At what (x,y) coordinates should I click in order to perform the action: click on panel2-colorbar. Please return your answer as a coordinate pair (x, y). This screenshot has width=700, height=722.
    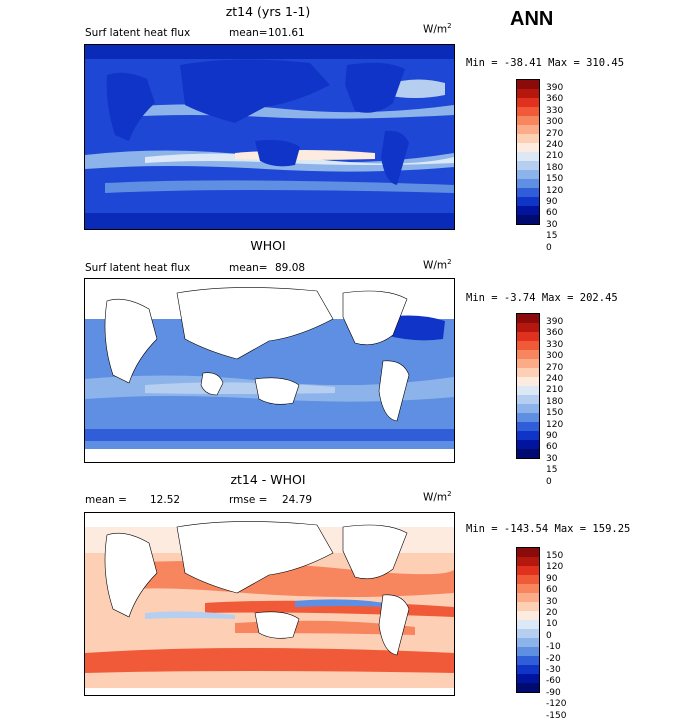
    Looking at the image, I should click on (528, 386).